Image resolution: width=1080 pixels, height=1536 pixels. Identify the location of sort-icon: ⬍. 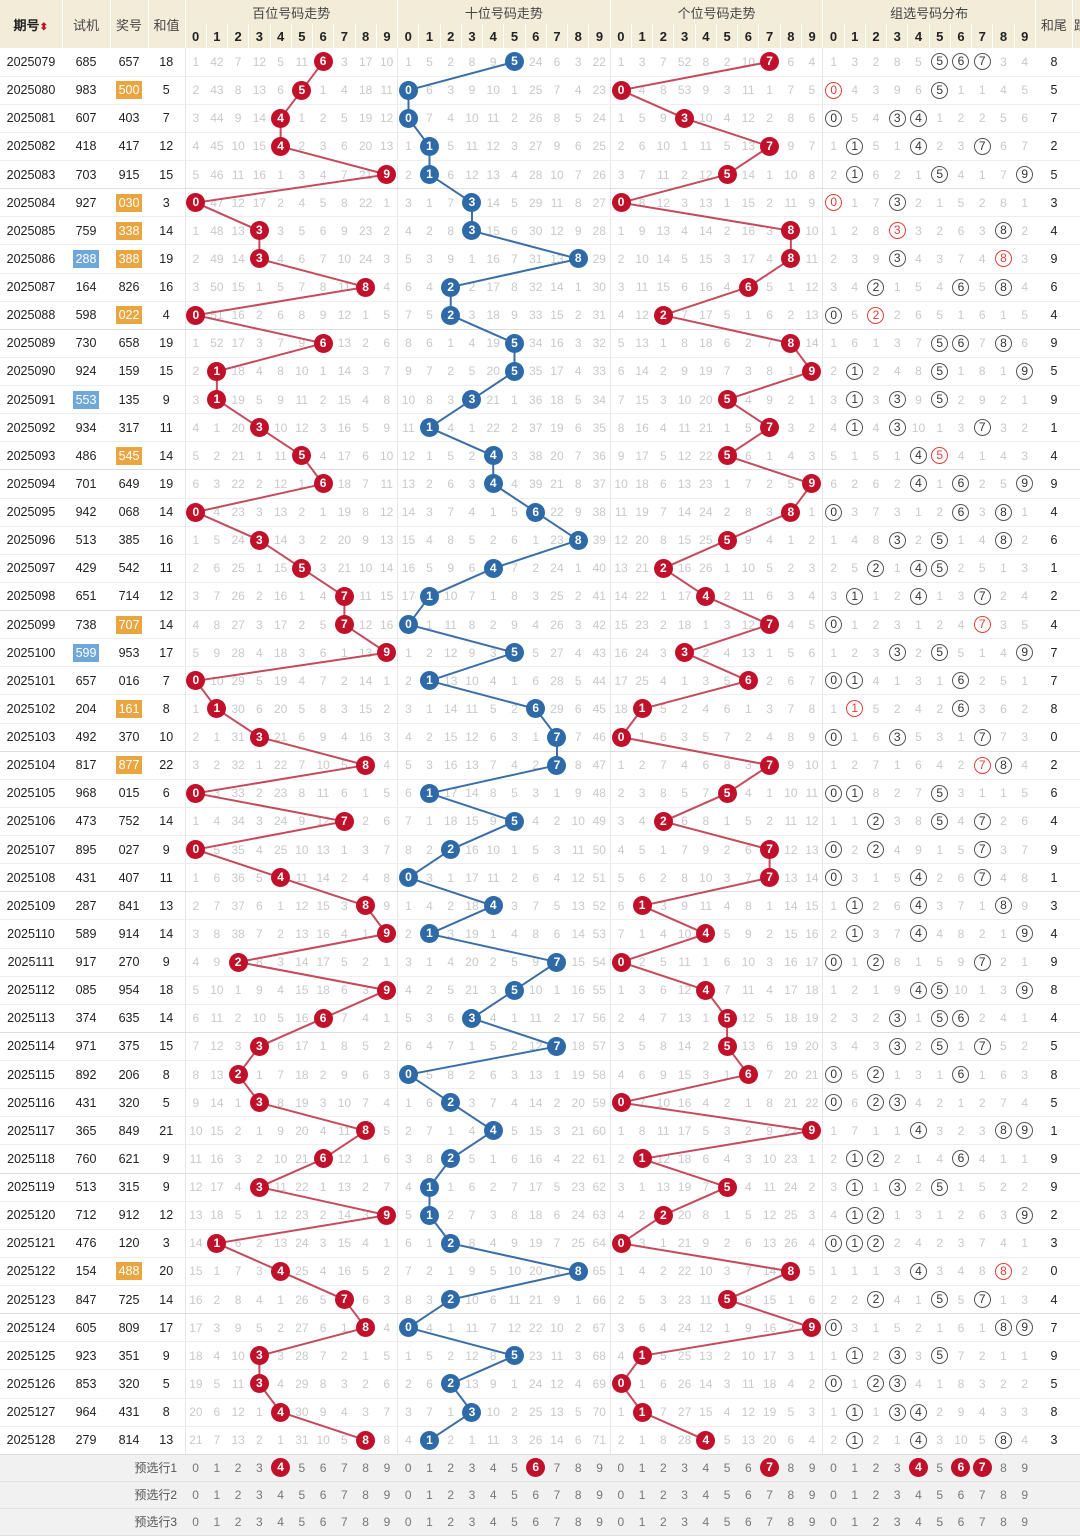
(43, 27).